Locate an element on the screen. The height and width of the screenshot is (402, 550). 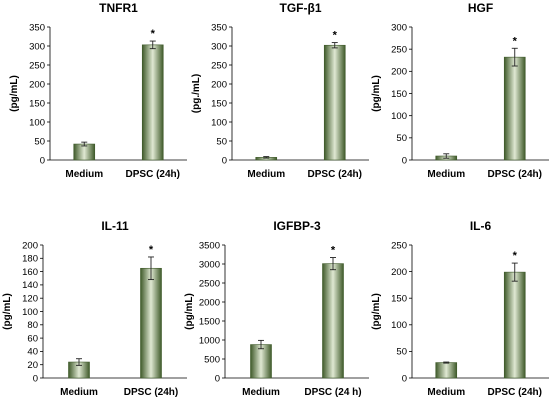
chart-title: TGF-β1 is located at coordinates (301, 8).